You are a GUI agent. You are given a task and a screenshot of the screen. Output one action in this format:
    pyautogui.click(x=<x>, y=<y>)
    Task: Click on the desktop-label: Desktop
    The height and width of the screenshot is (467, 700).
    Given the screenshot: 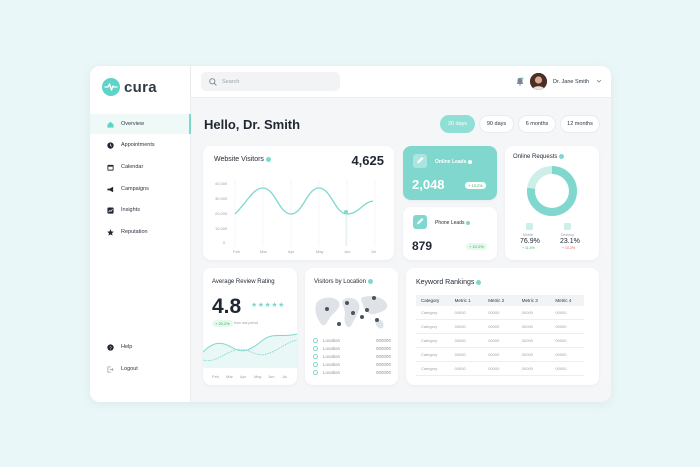 What is the action you would take?
    pyautogui.click(x=567, y=235)
    